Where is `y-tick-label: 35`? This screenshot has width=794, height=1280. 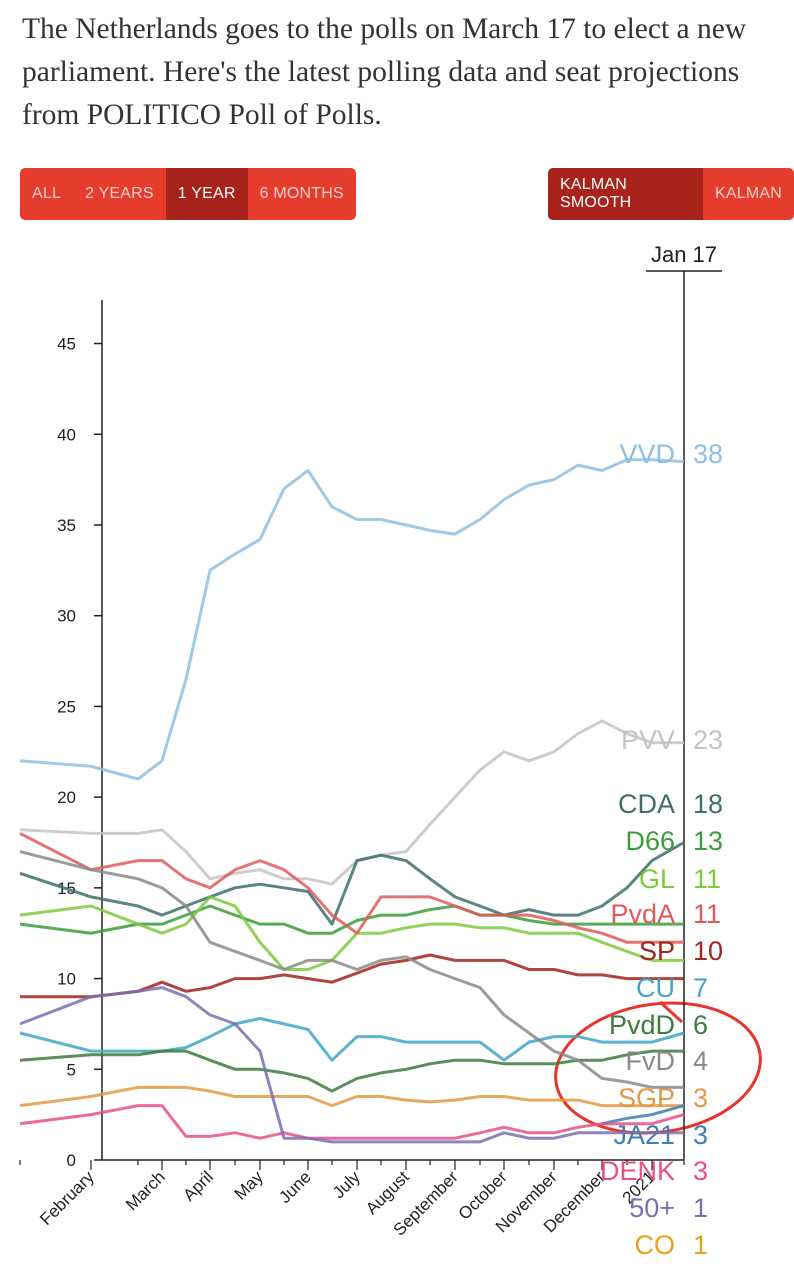 y-tick-label: 35 is located at coordinates (66, 525).